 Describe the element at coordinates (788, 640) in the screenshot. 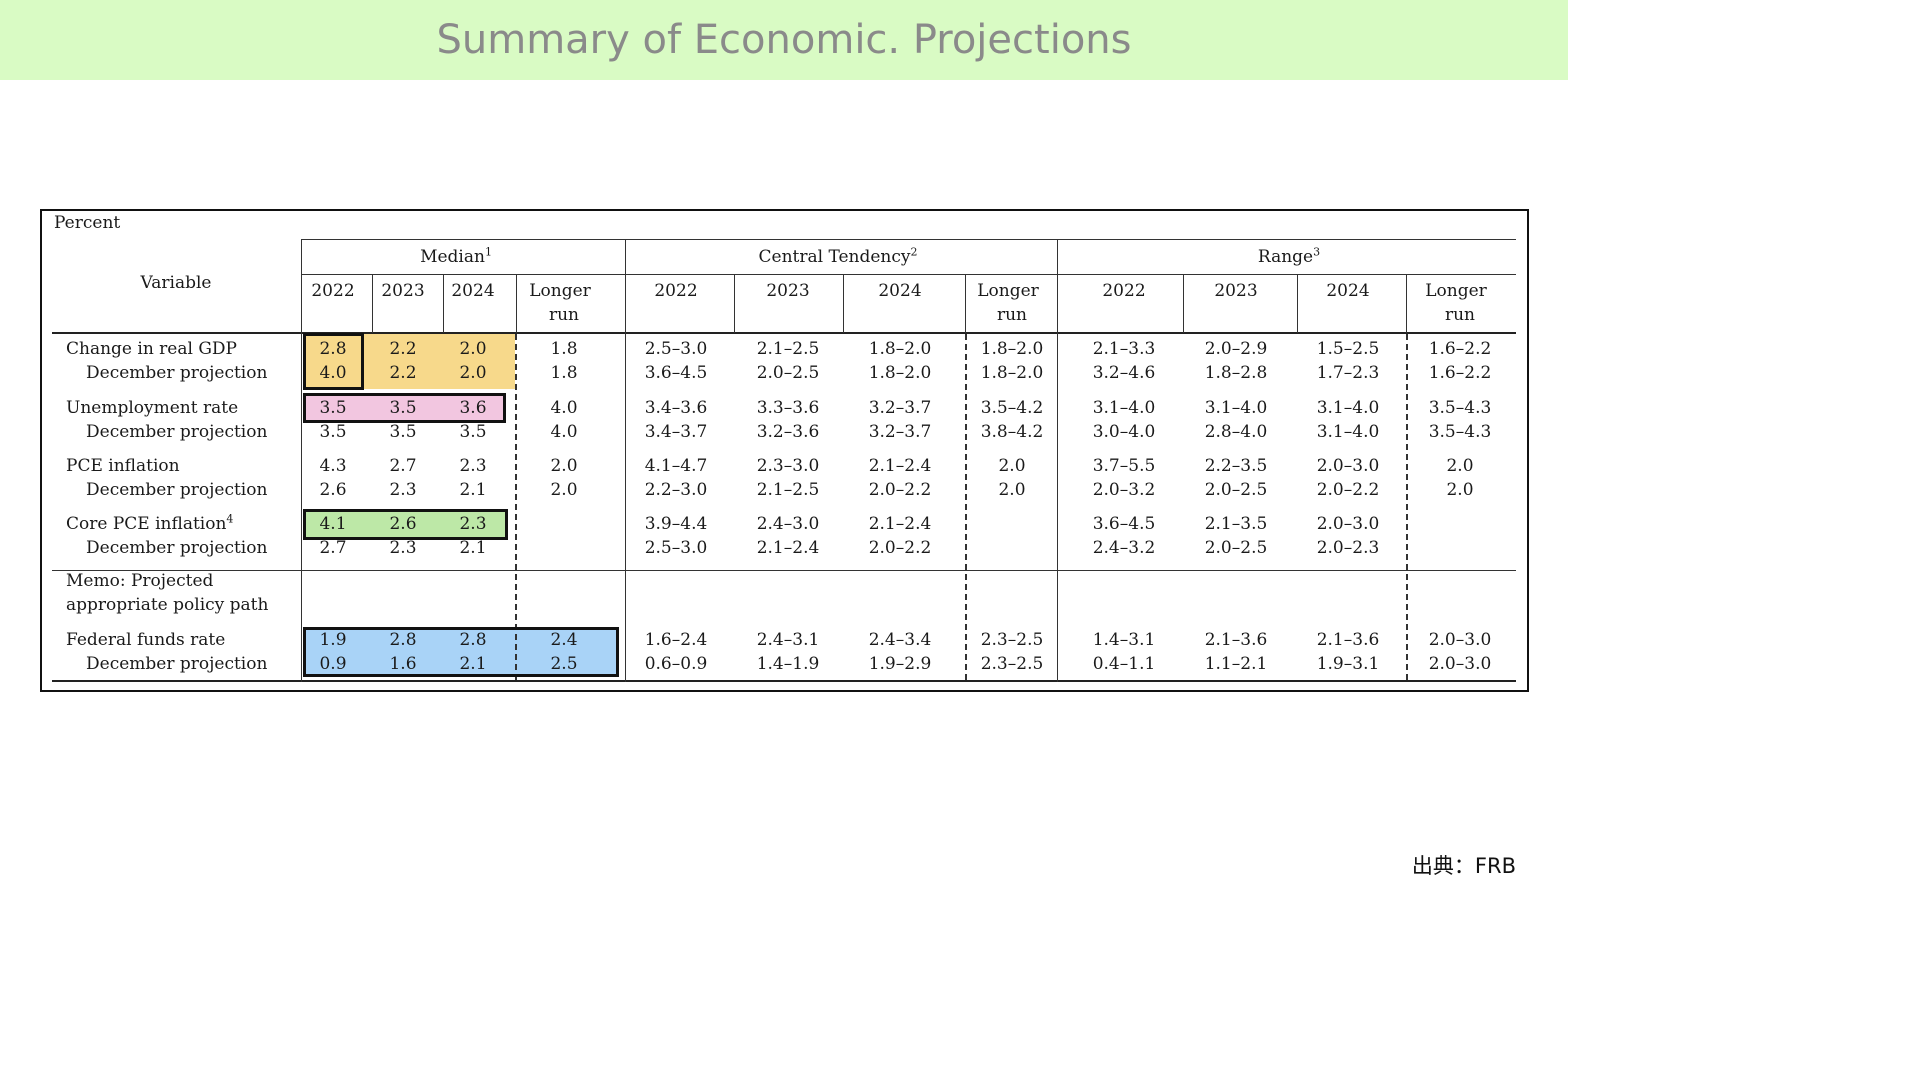

I see `central-tendency-value: 2.4–3.1` at that location.